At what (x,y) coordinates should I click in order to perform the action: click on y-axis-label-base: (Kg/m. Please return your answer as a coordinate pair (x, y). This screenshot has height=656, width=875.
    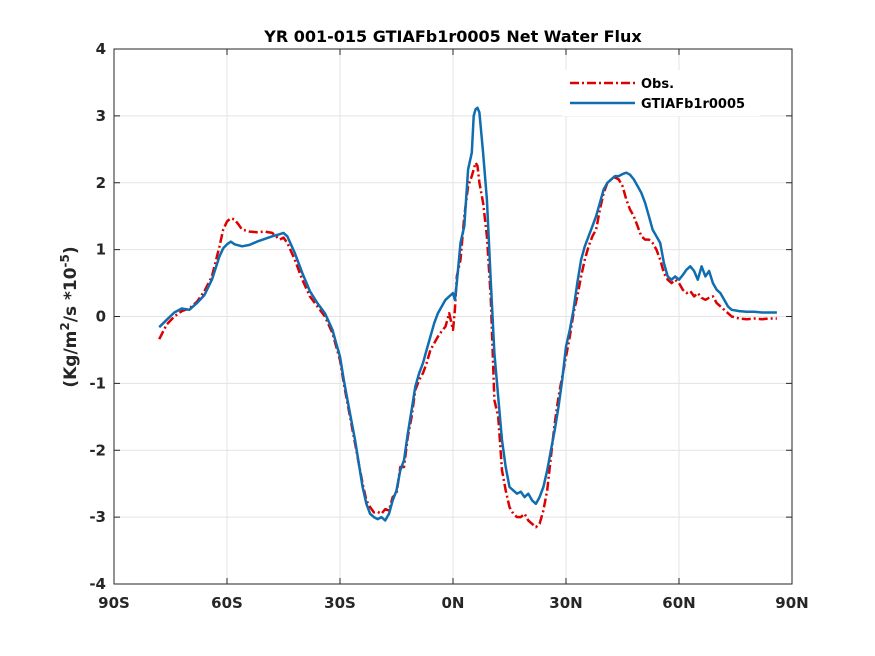
    Looking at the image, I should click on (71, 359).